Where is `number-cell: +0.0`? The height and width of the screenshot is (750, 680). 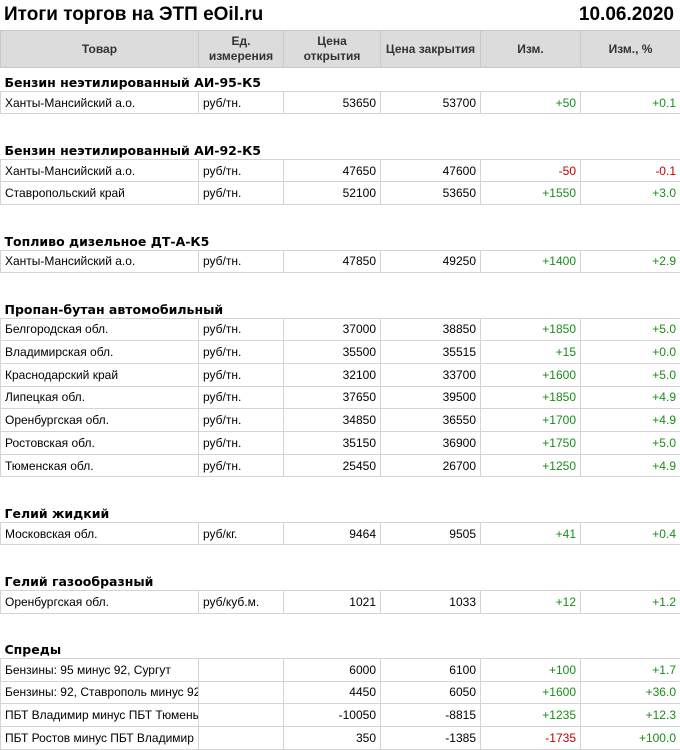 number-cell: +0.0 is located at coordinates (630, 352).